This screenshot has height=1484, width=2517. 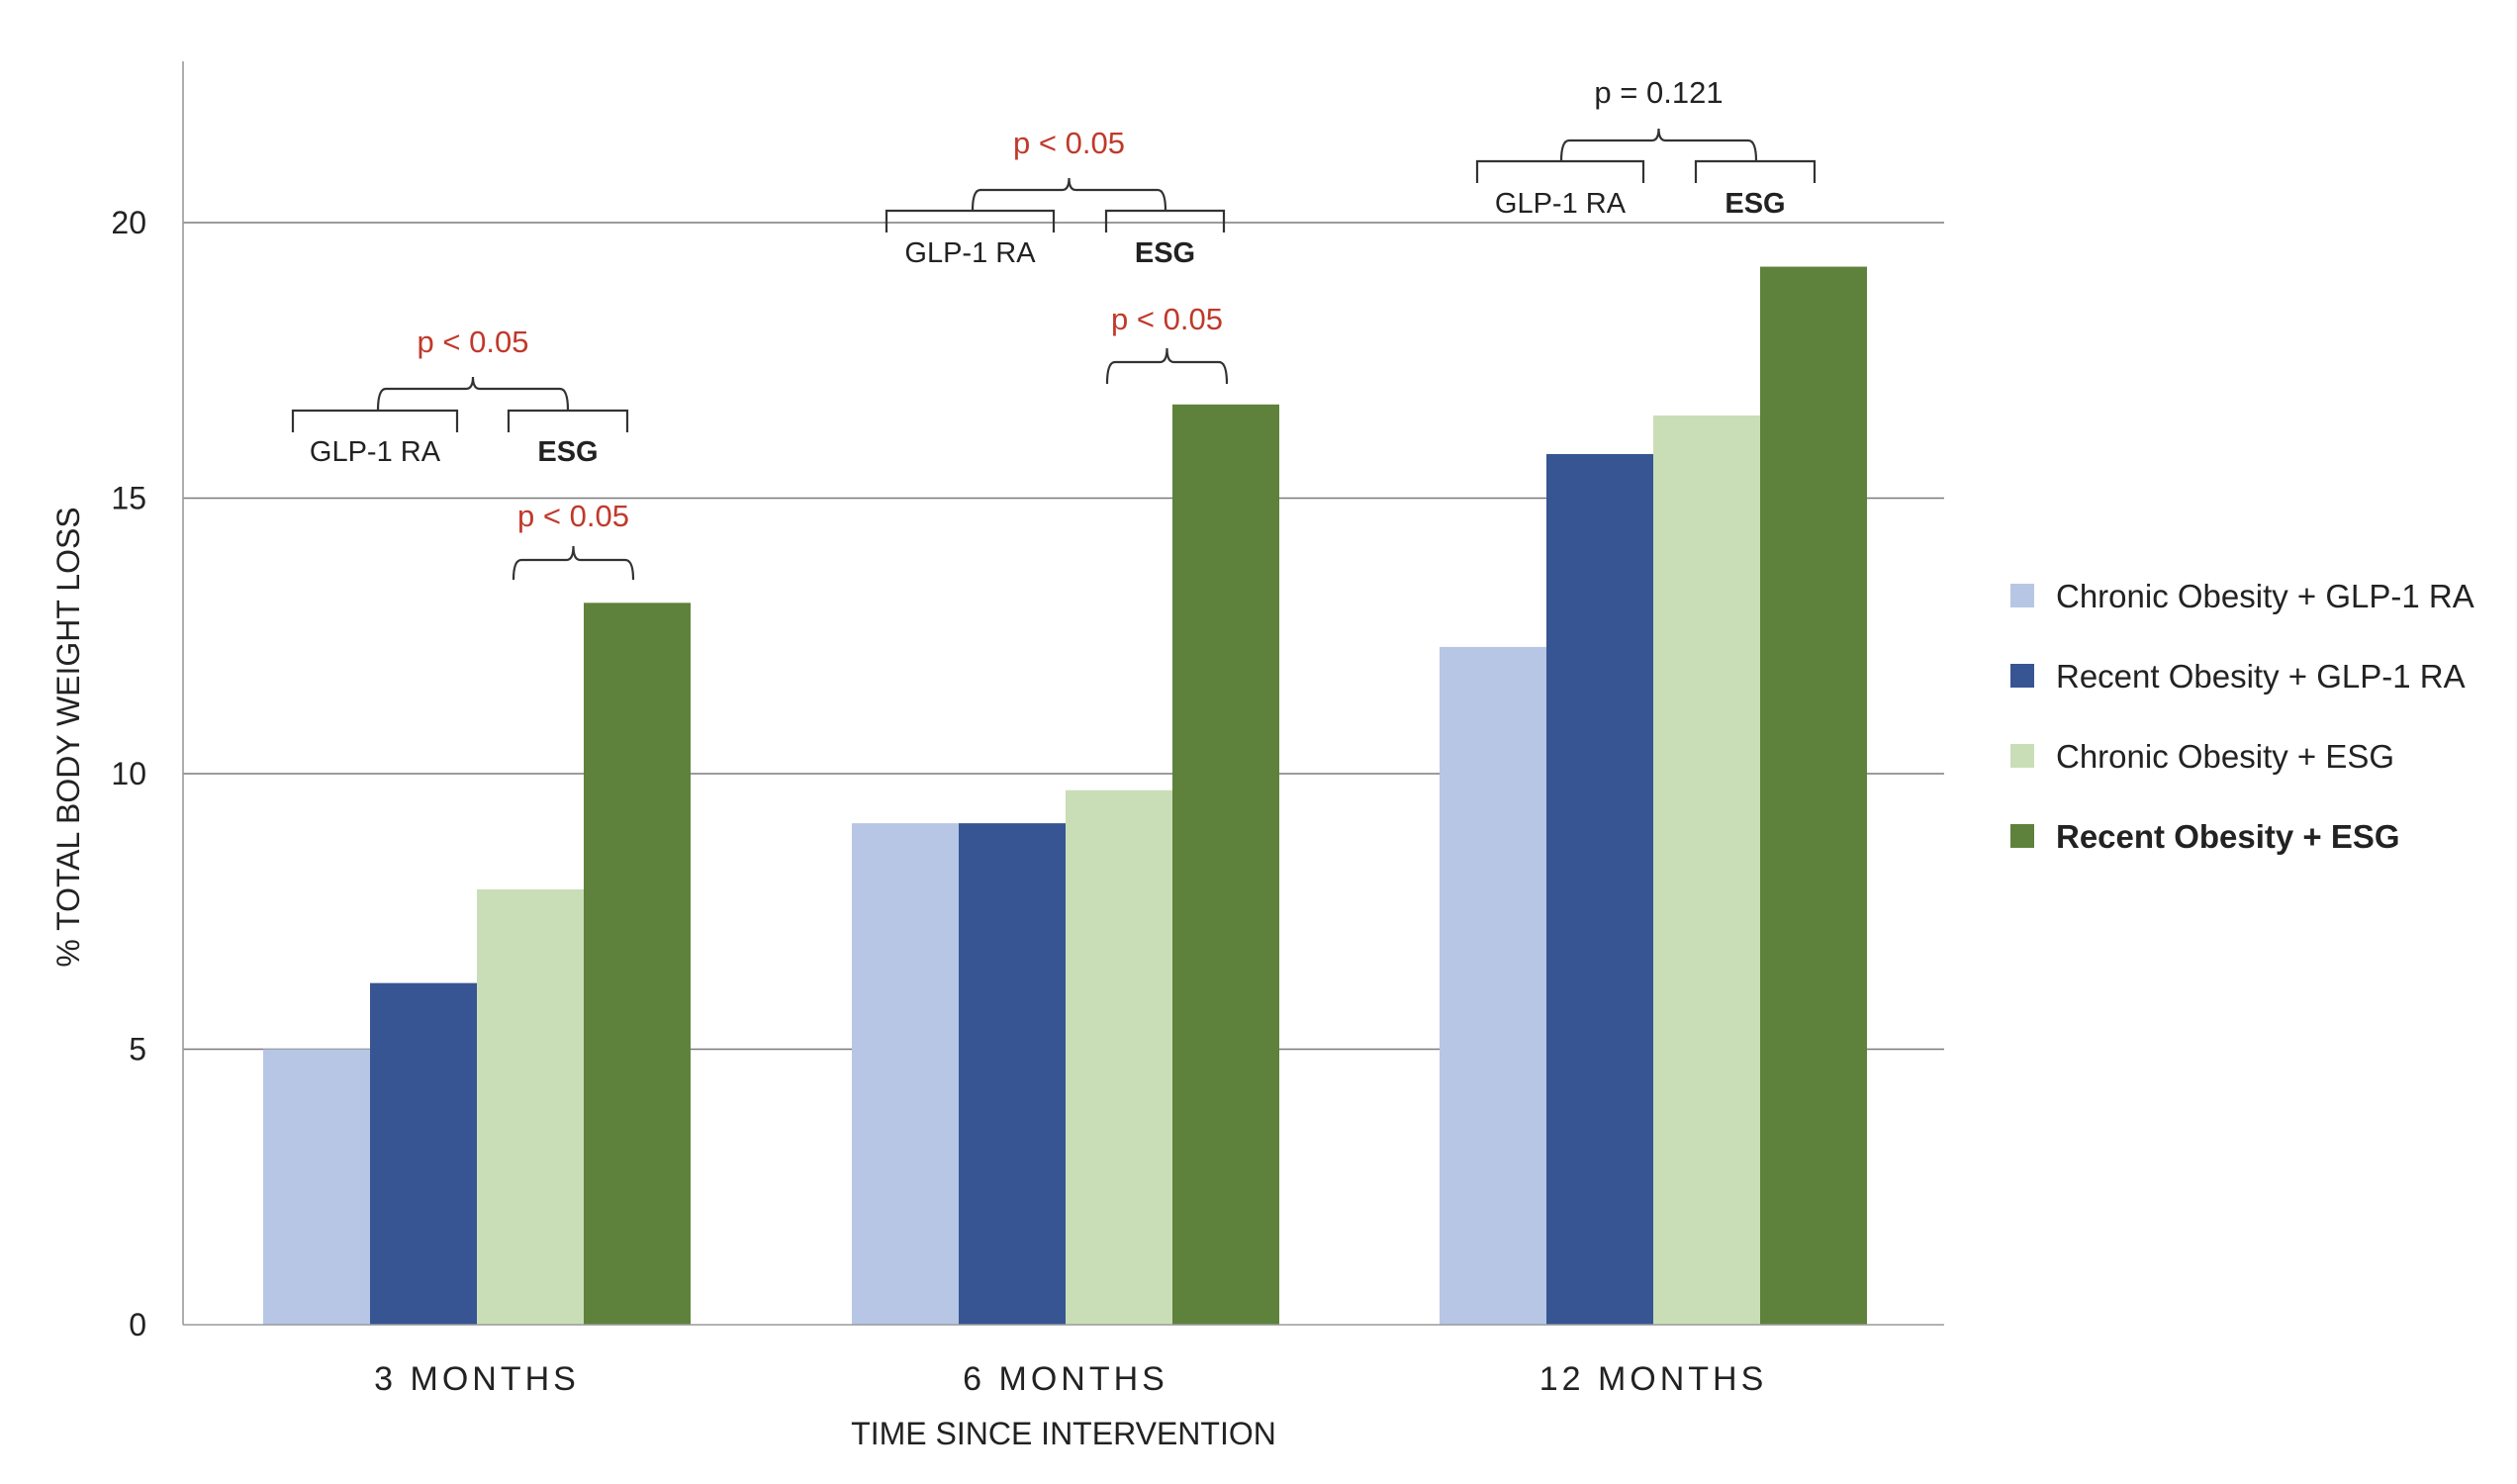 What do you see at coordinates (1064, 1433) in the screenshot?
I see `x-axis-title: TIME SINCE INTERVENTION` at bounding box center [1064, 1433].